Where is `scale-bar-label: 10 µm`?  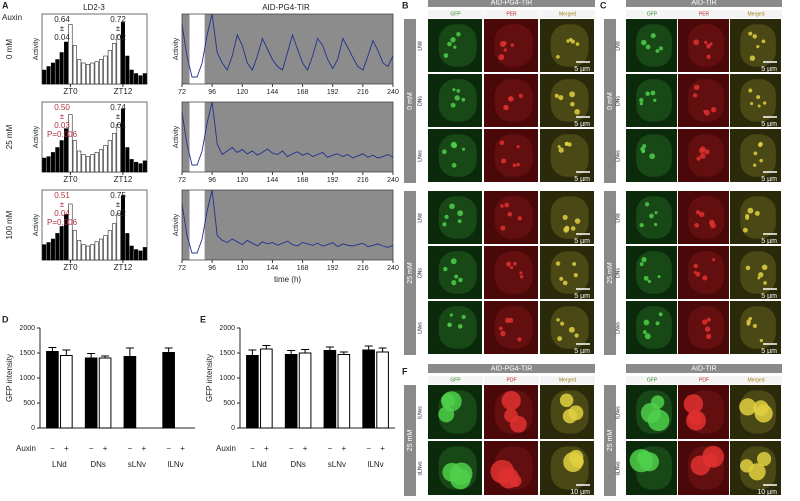 scale-bar-label: 10 µm is located at coordinates (580, 492).